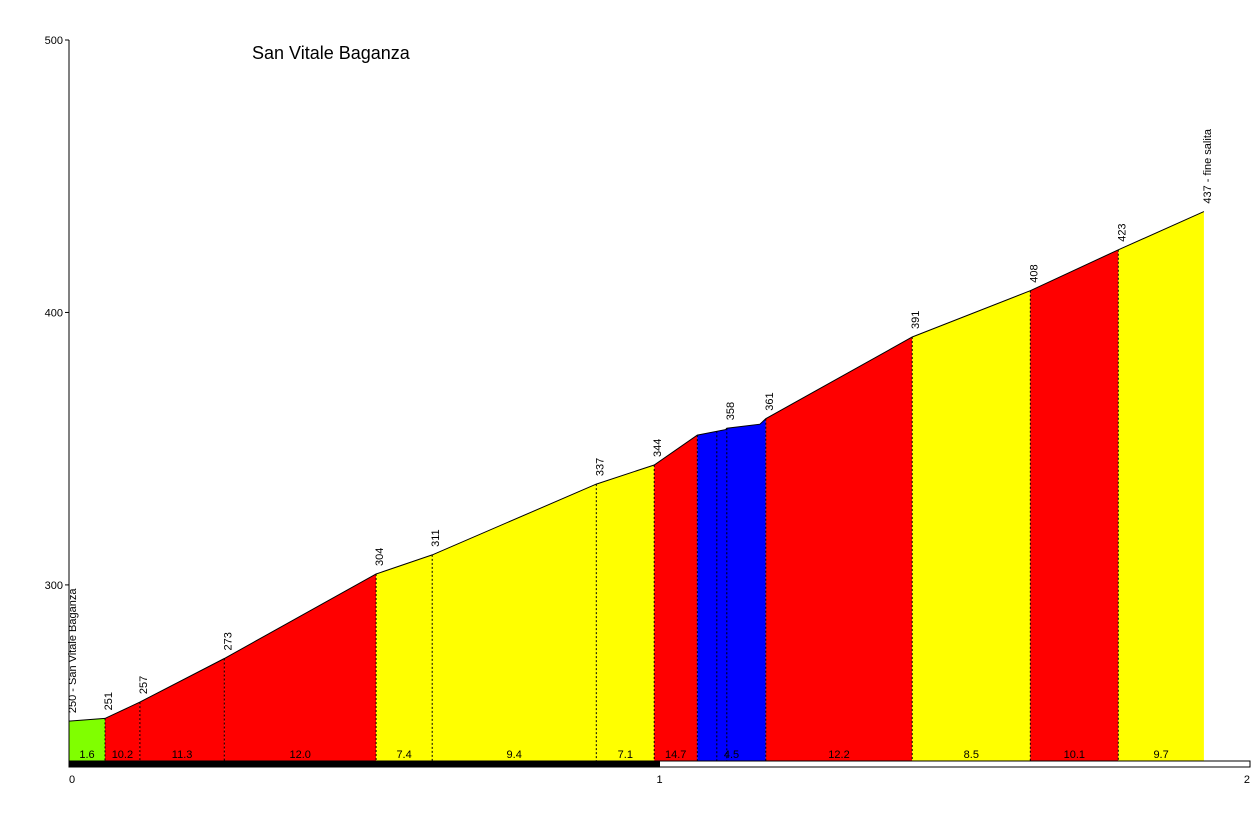 This screenshot has height=827, width=1260. Describe the element at coordinates (86, 755) in the screenshot. I see `grade-label-0: 1.6` at that location.